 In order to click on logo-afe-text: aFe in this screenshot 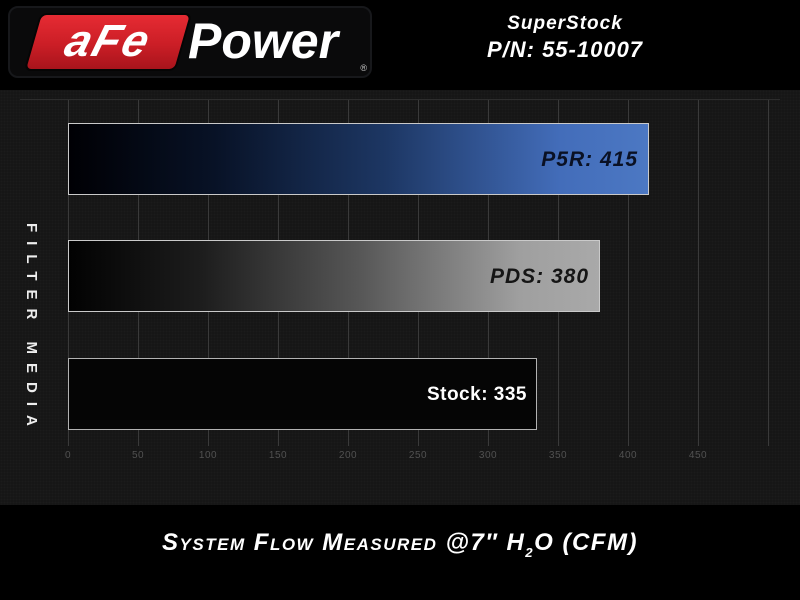, I will do `click(108, 40)`.